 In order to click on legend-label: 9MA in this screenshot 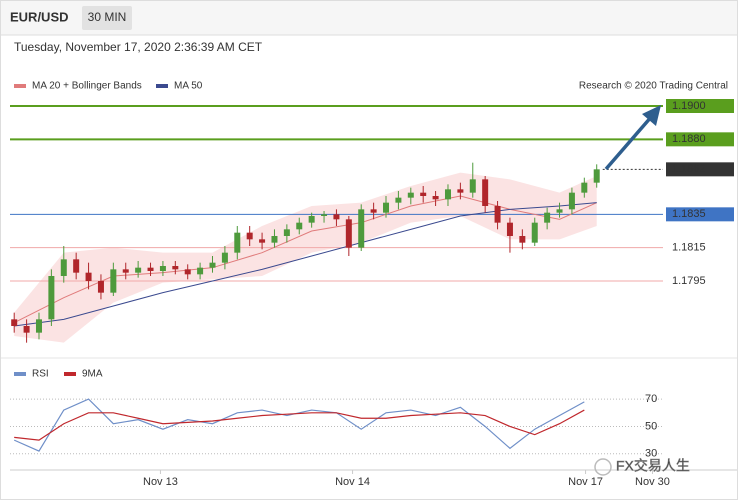, I will do `click(92, 374)`.